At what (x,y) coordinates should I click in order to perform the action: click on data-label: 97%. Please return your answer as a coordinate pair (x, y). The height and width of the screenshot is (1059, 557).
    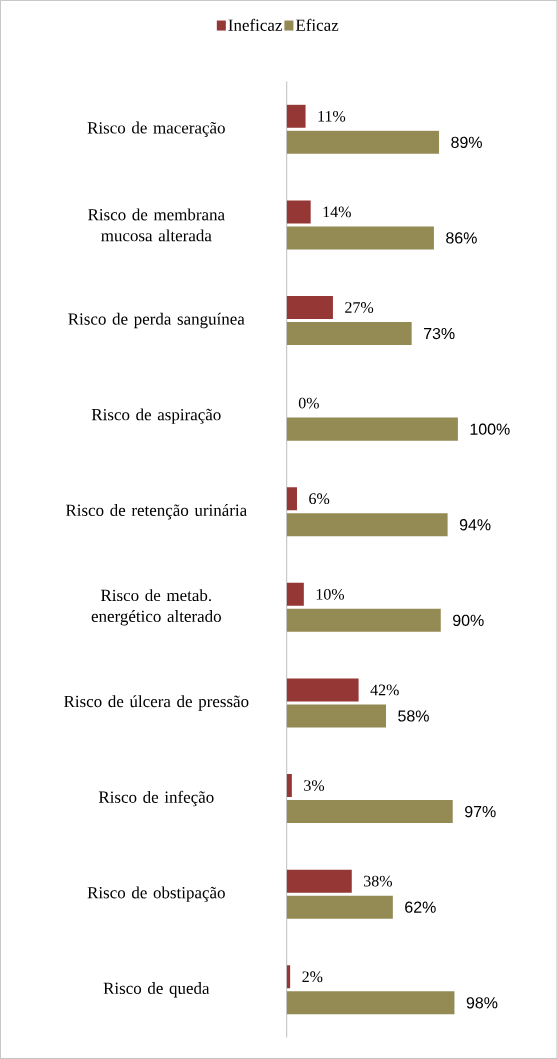
    Looking at the image, I should click on (480, 811).